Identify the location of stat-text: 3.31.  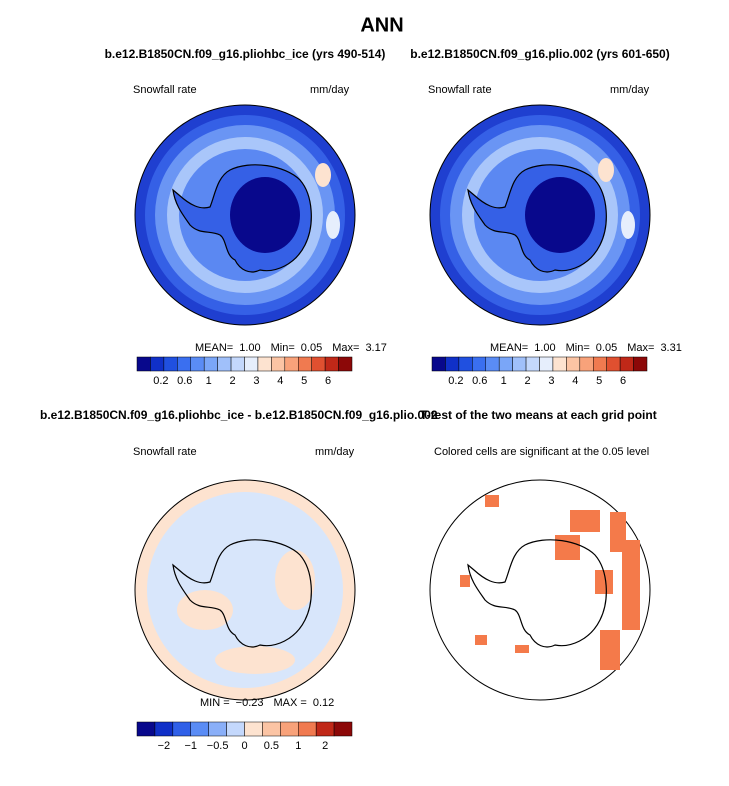
(670, 348).